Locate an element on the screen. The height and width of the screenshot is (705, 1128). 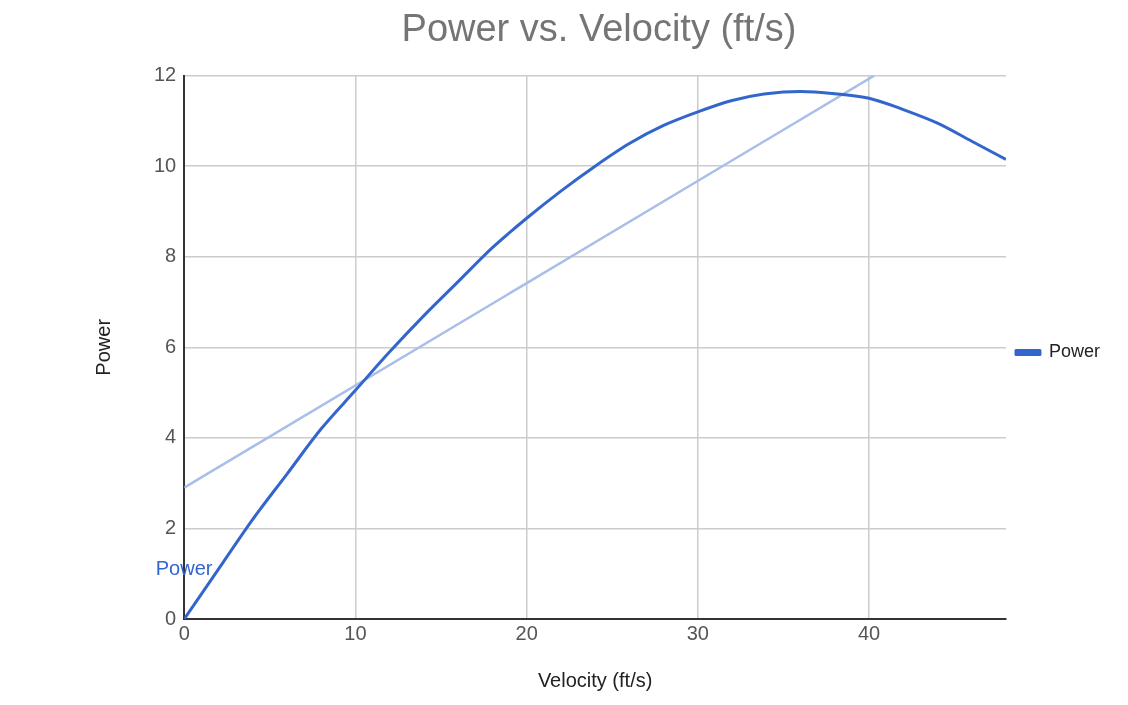
x-axis-title: Velocity (ft/s) is located at coordinates (595, 679).